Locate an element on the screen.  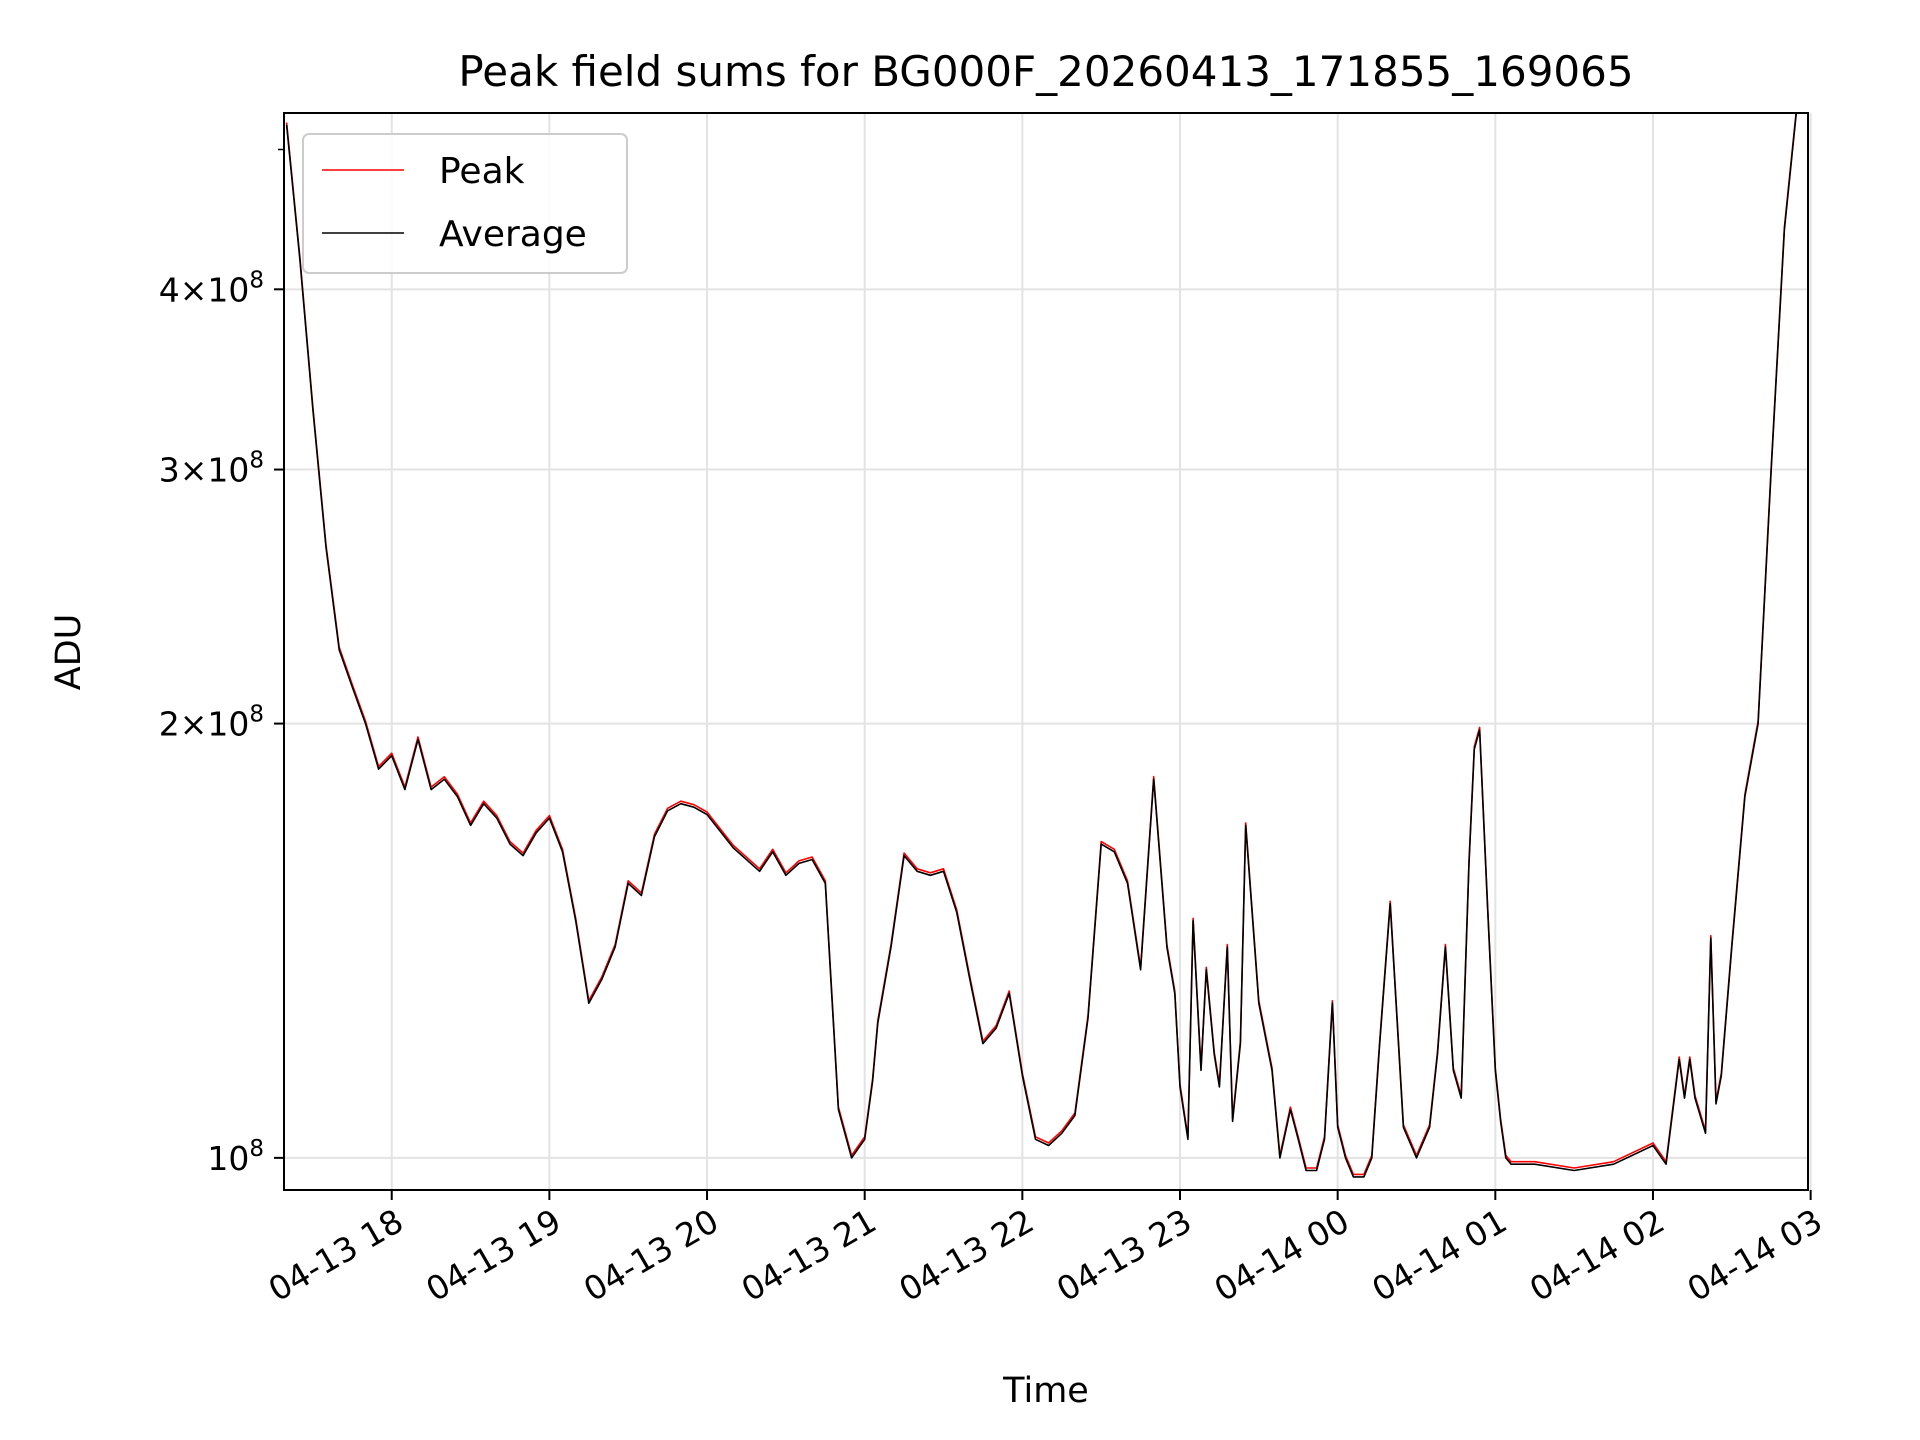
legend-peak-label: Peak is located at coordinates (482, 171).